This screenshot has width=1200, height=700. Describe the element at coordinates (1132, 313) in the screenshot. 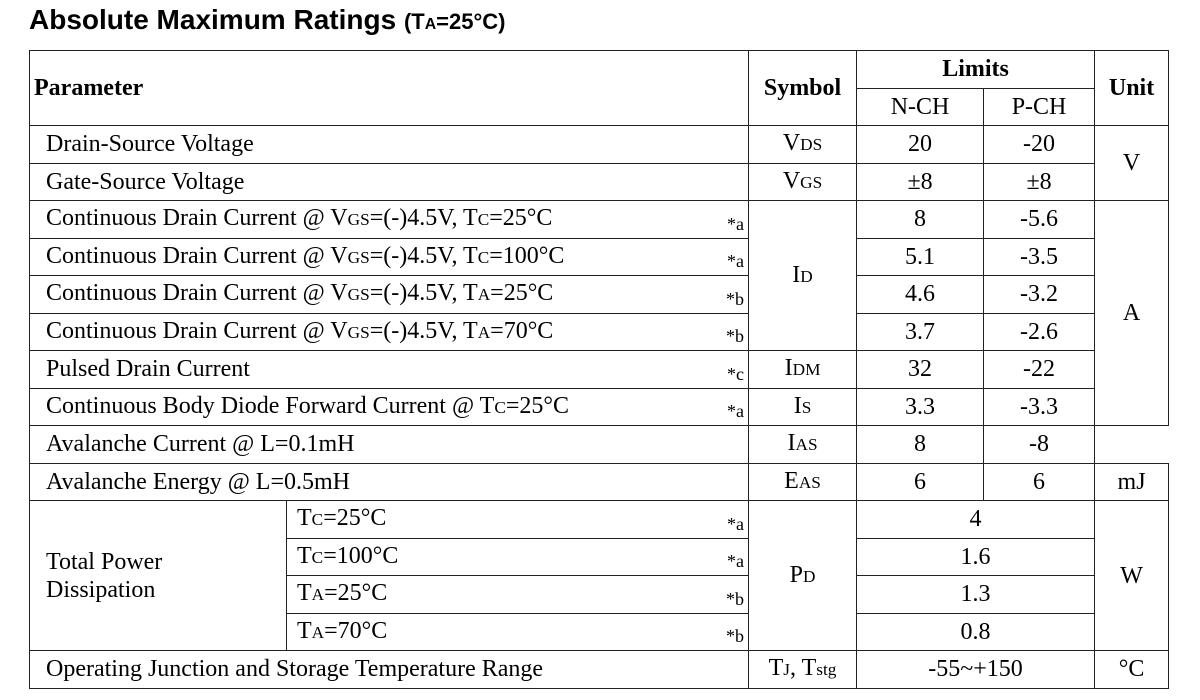

I see `unit-a: A` at that location.